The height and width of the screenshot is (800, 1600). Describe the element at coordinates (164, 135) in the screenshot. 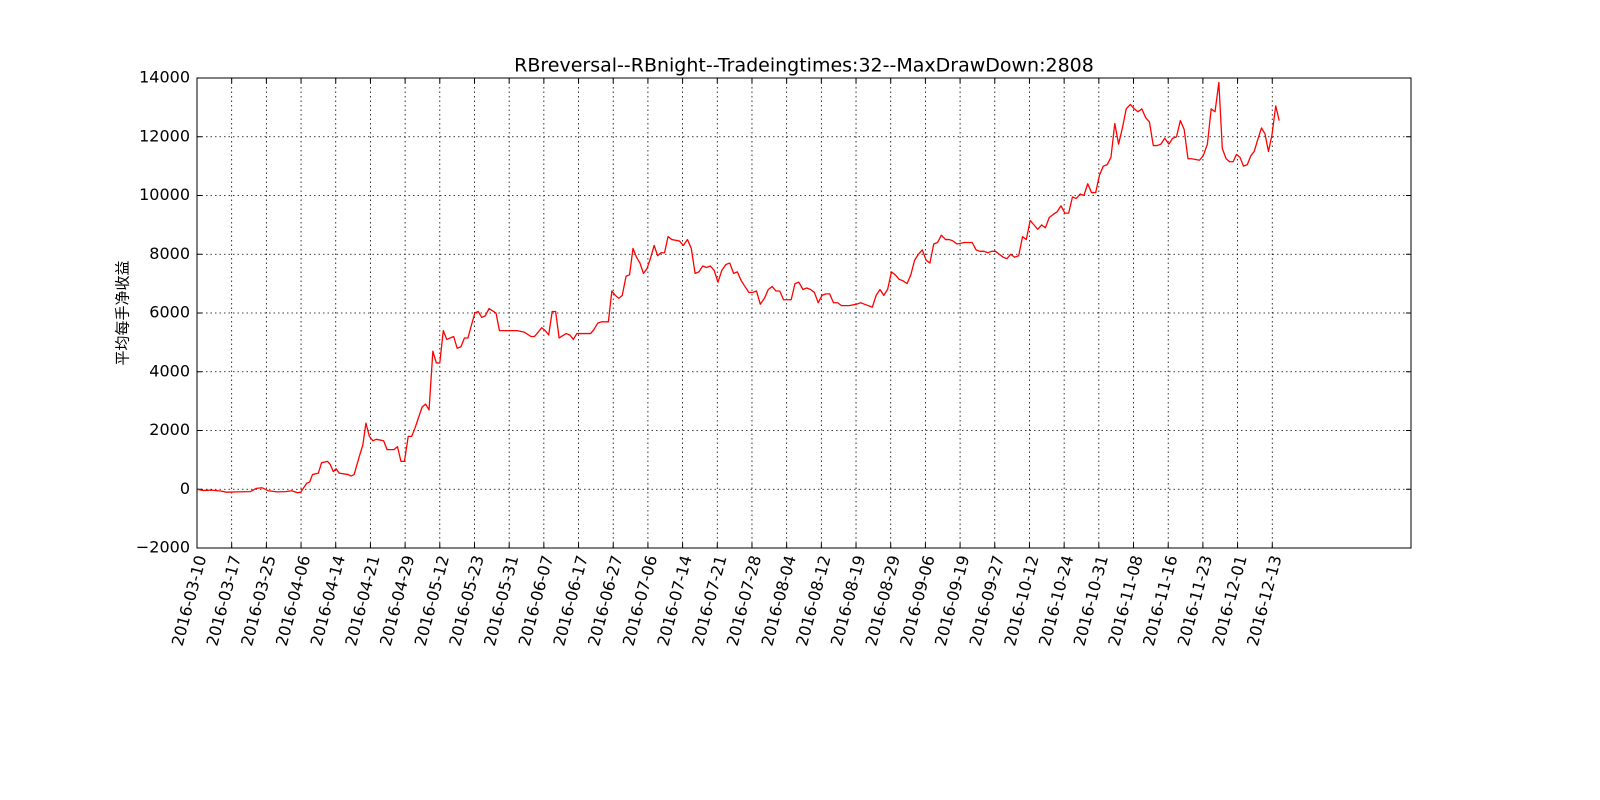

I see `y-tick-label: 12000` at that location.